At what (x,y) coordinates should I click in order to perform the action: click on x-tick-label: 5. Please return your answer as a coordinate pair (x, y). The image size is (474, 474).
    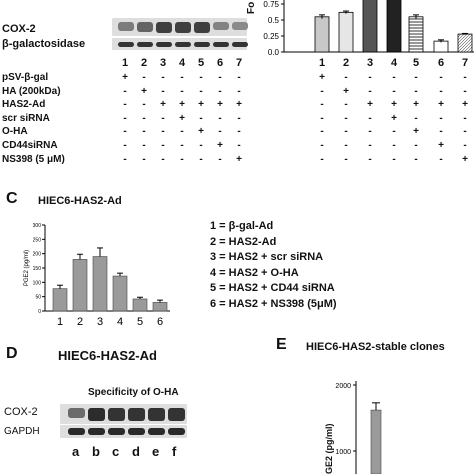
    Looking at the image, I should click on (140, 322).